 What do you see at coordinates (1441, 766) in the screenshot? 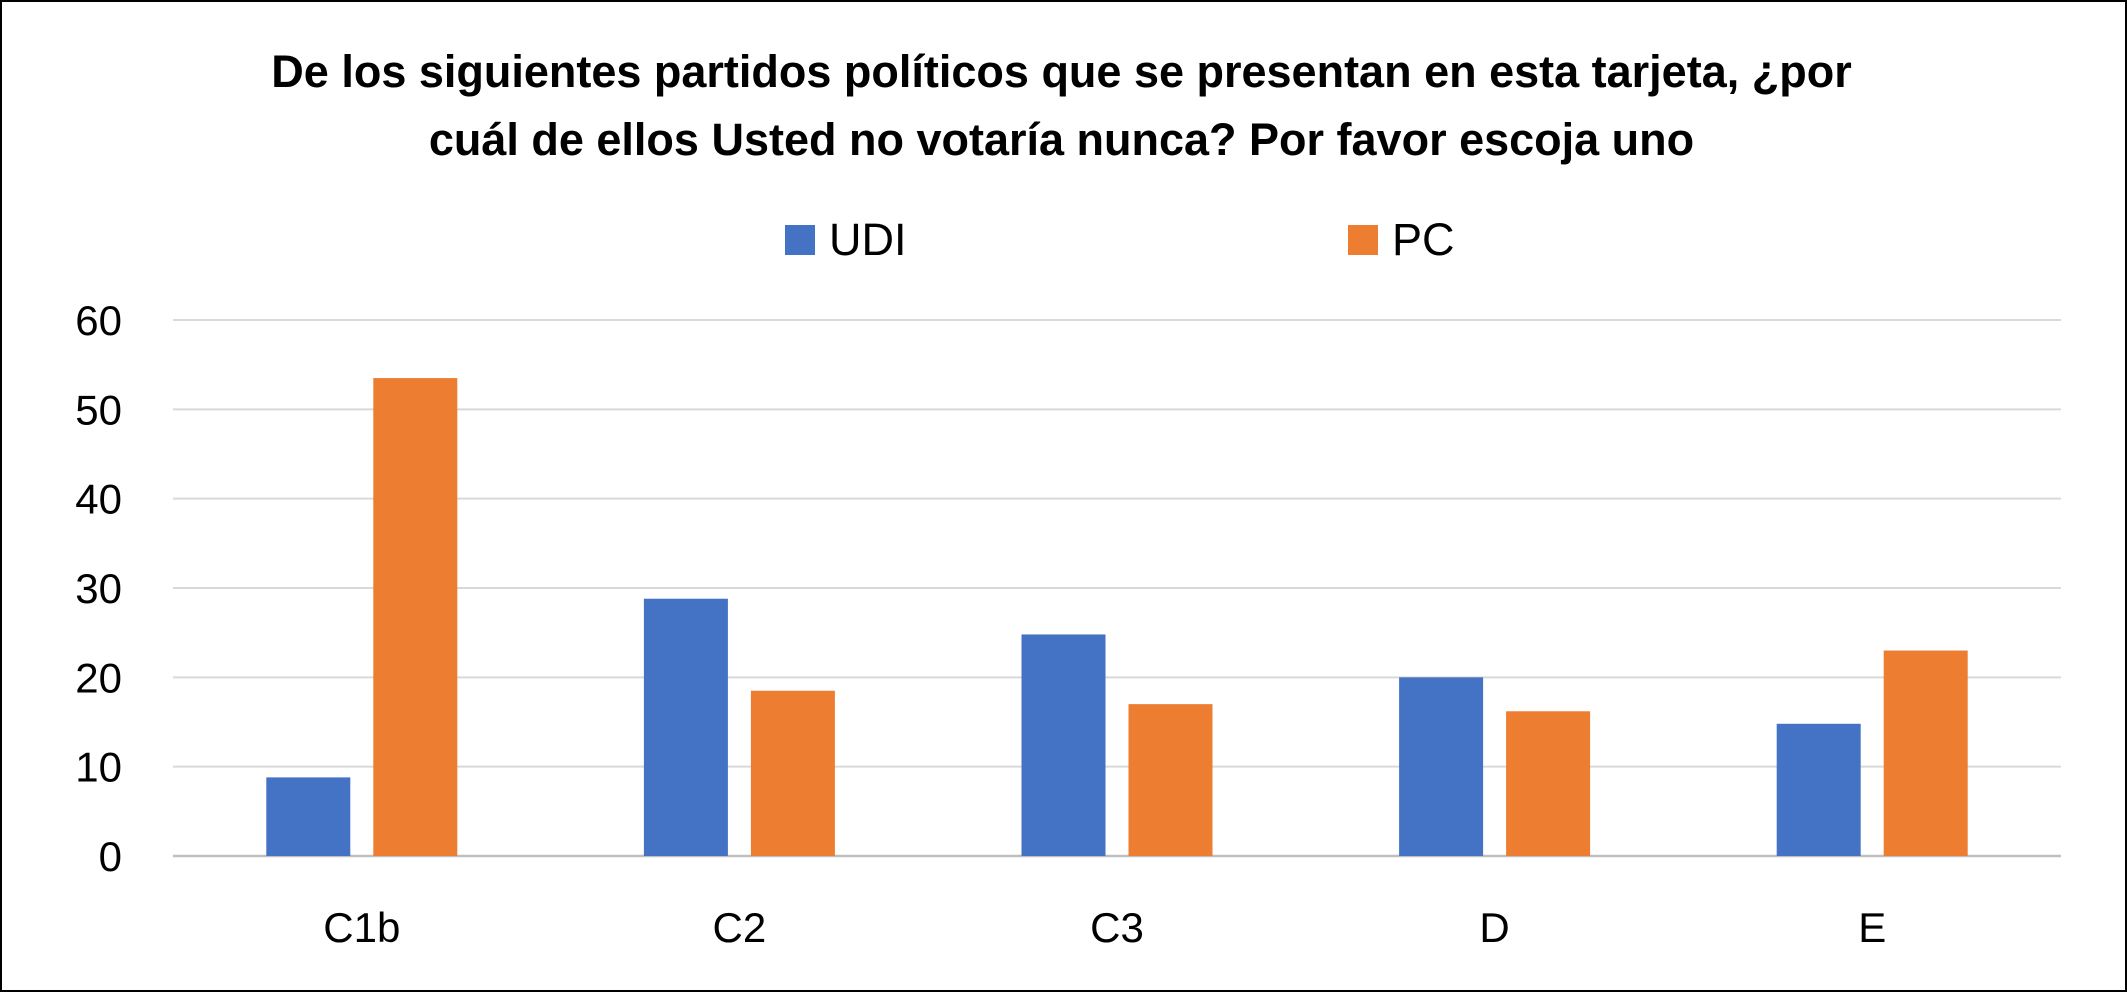
I see `bar-udi-d` at bounding box center [1441, 766].